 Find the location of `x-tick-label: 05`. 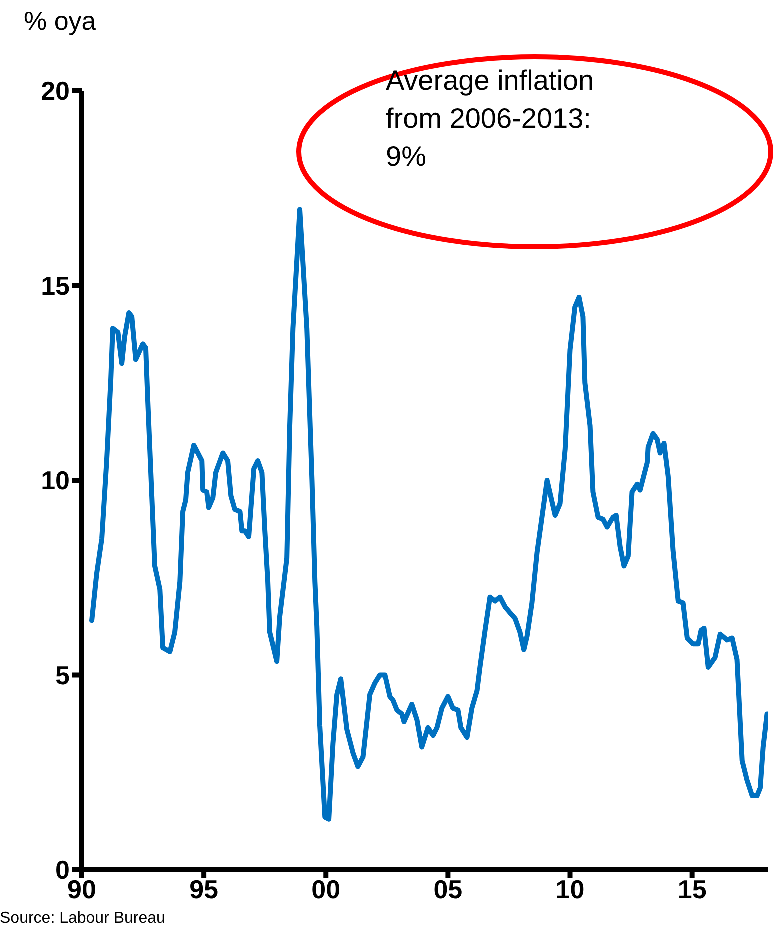

x-tick-label: 05 is located at coordinates (448, 889).